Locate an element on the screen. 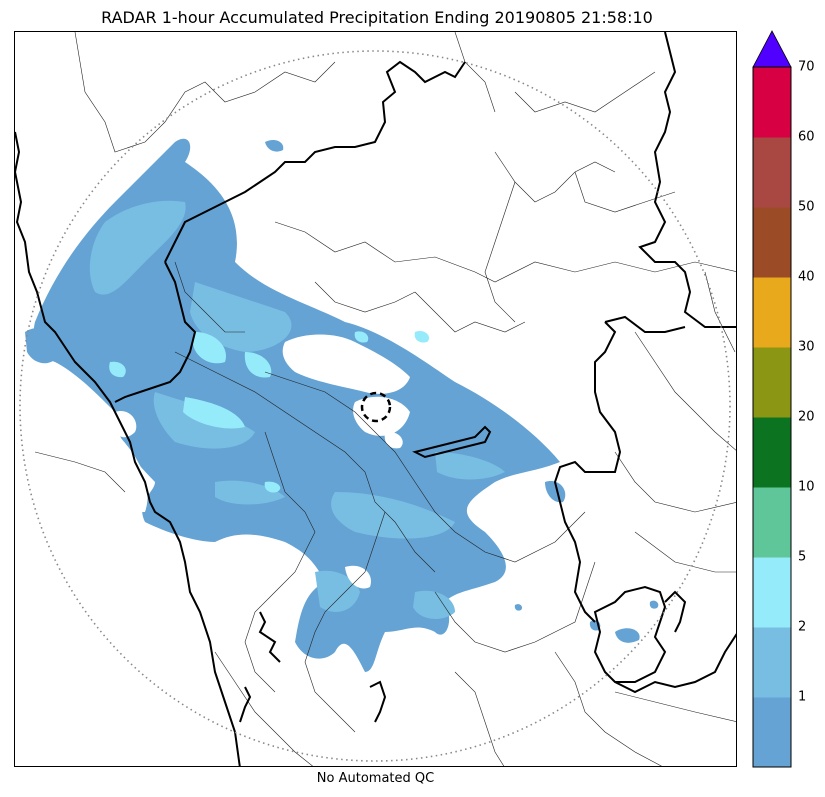 The width and height of the screenshot is (825, 797). precipitation-2-5mm is located at coordinates (269, 412).